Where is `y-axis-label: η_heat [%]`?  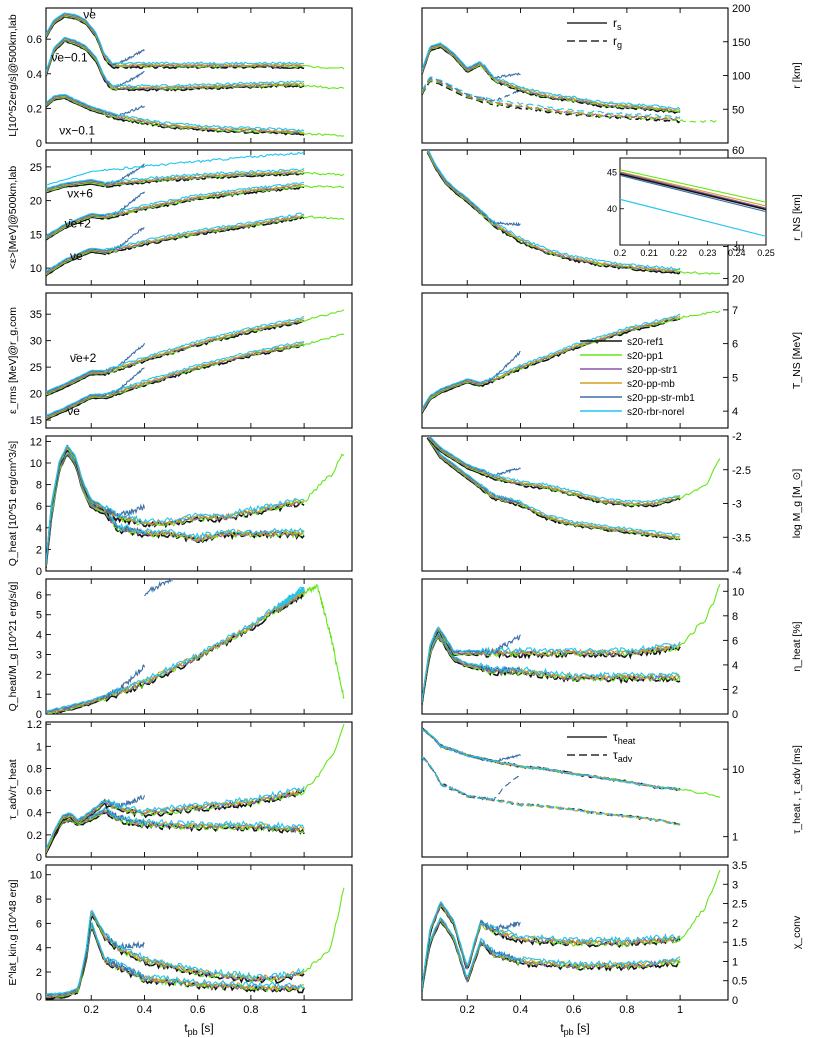
y-axis-label: η_heat [%] is located at coordinates (797, 646).